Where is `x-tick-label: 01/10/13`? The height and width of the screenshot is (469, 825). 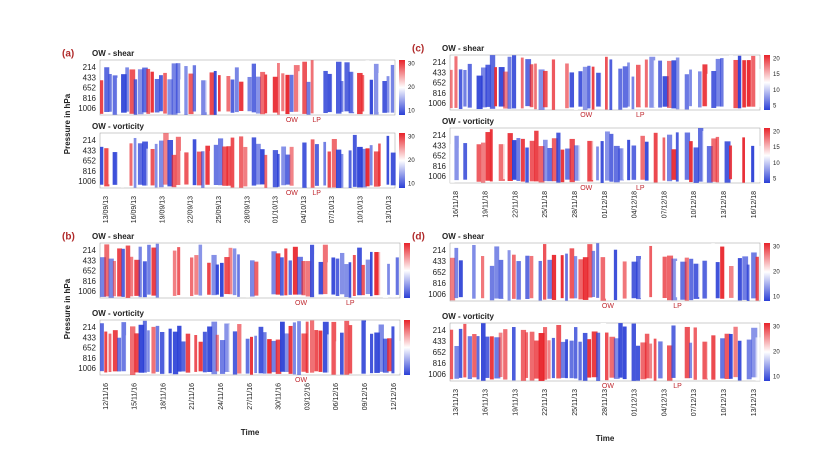 x-tick-label: 01/10/13 is located at coordinates (276, 209).